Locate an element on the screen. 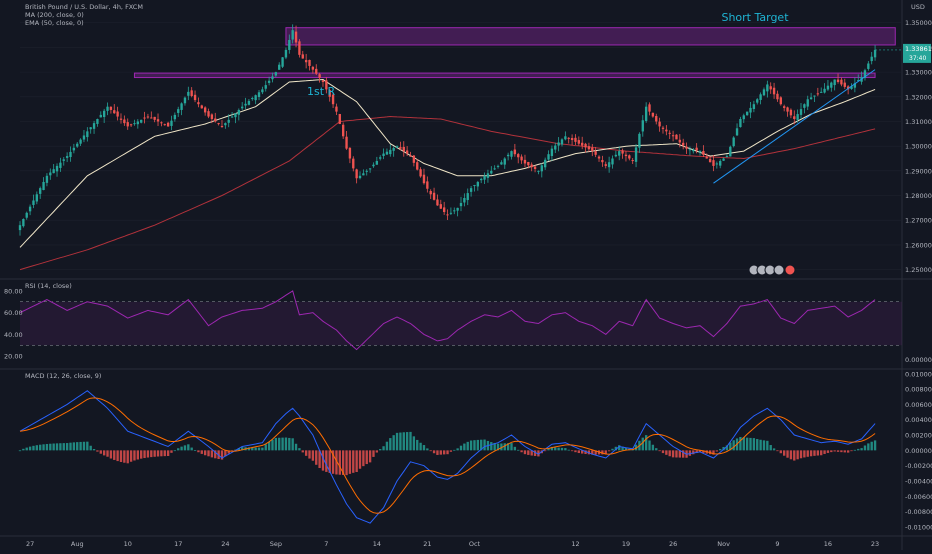  time-axis-tick: 21 is located at coordinates (427, 544).